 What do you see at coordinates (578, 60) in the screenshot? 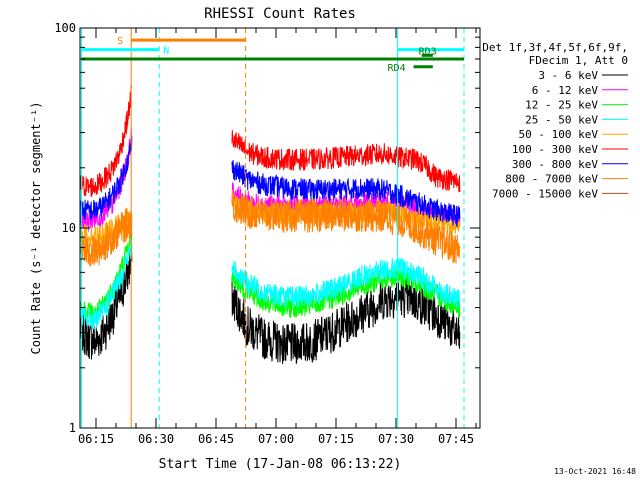
I see `legend-header-2: FDecim 1, Att 0` at bounding box center [578, 60].